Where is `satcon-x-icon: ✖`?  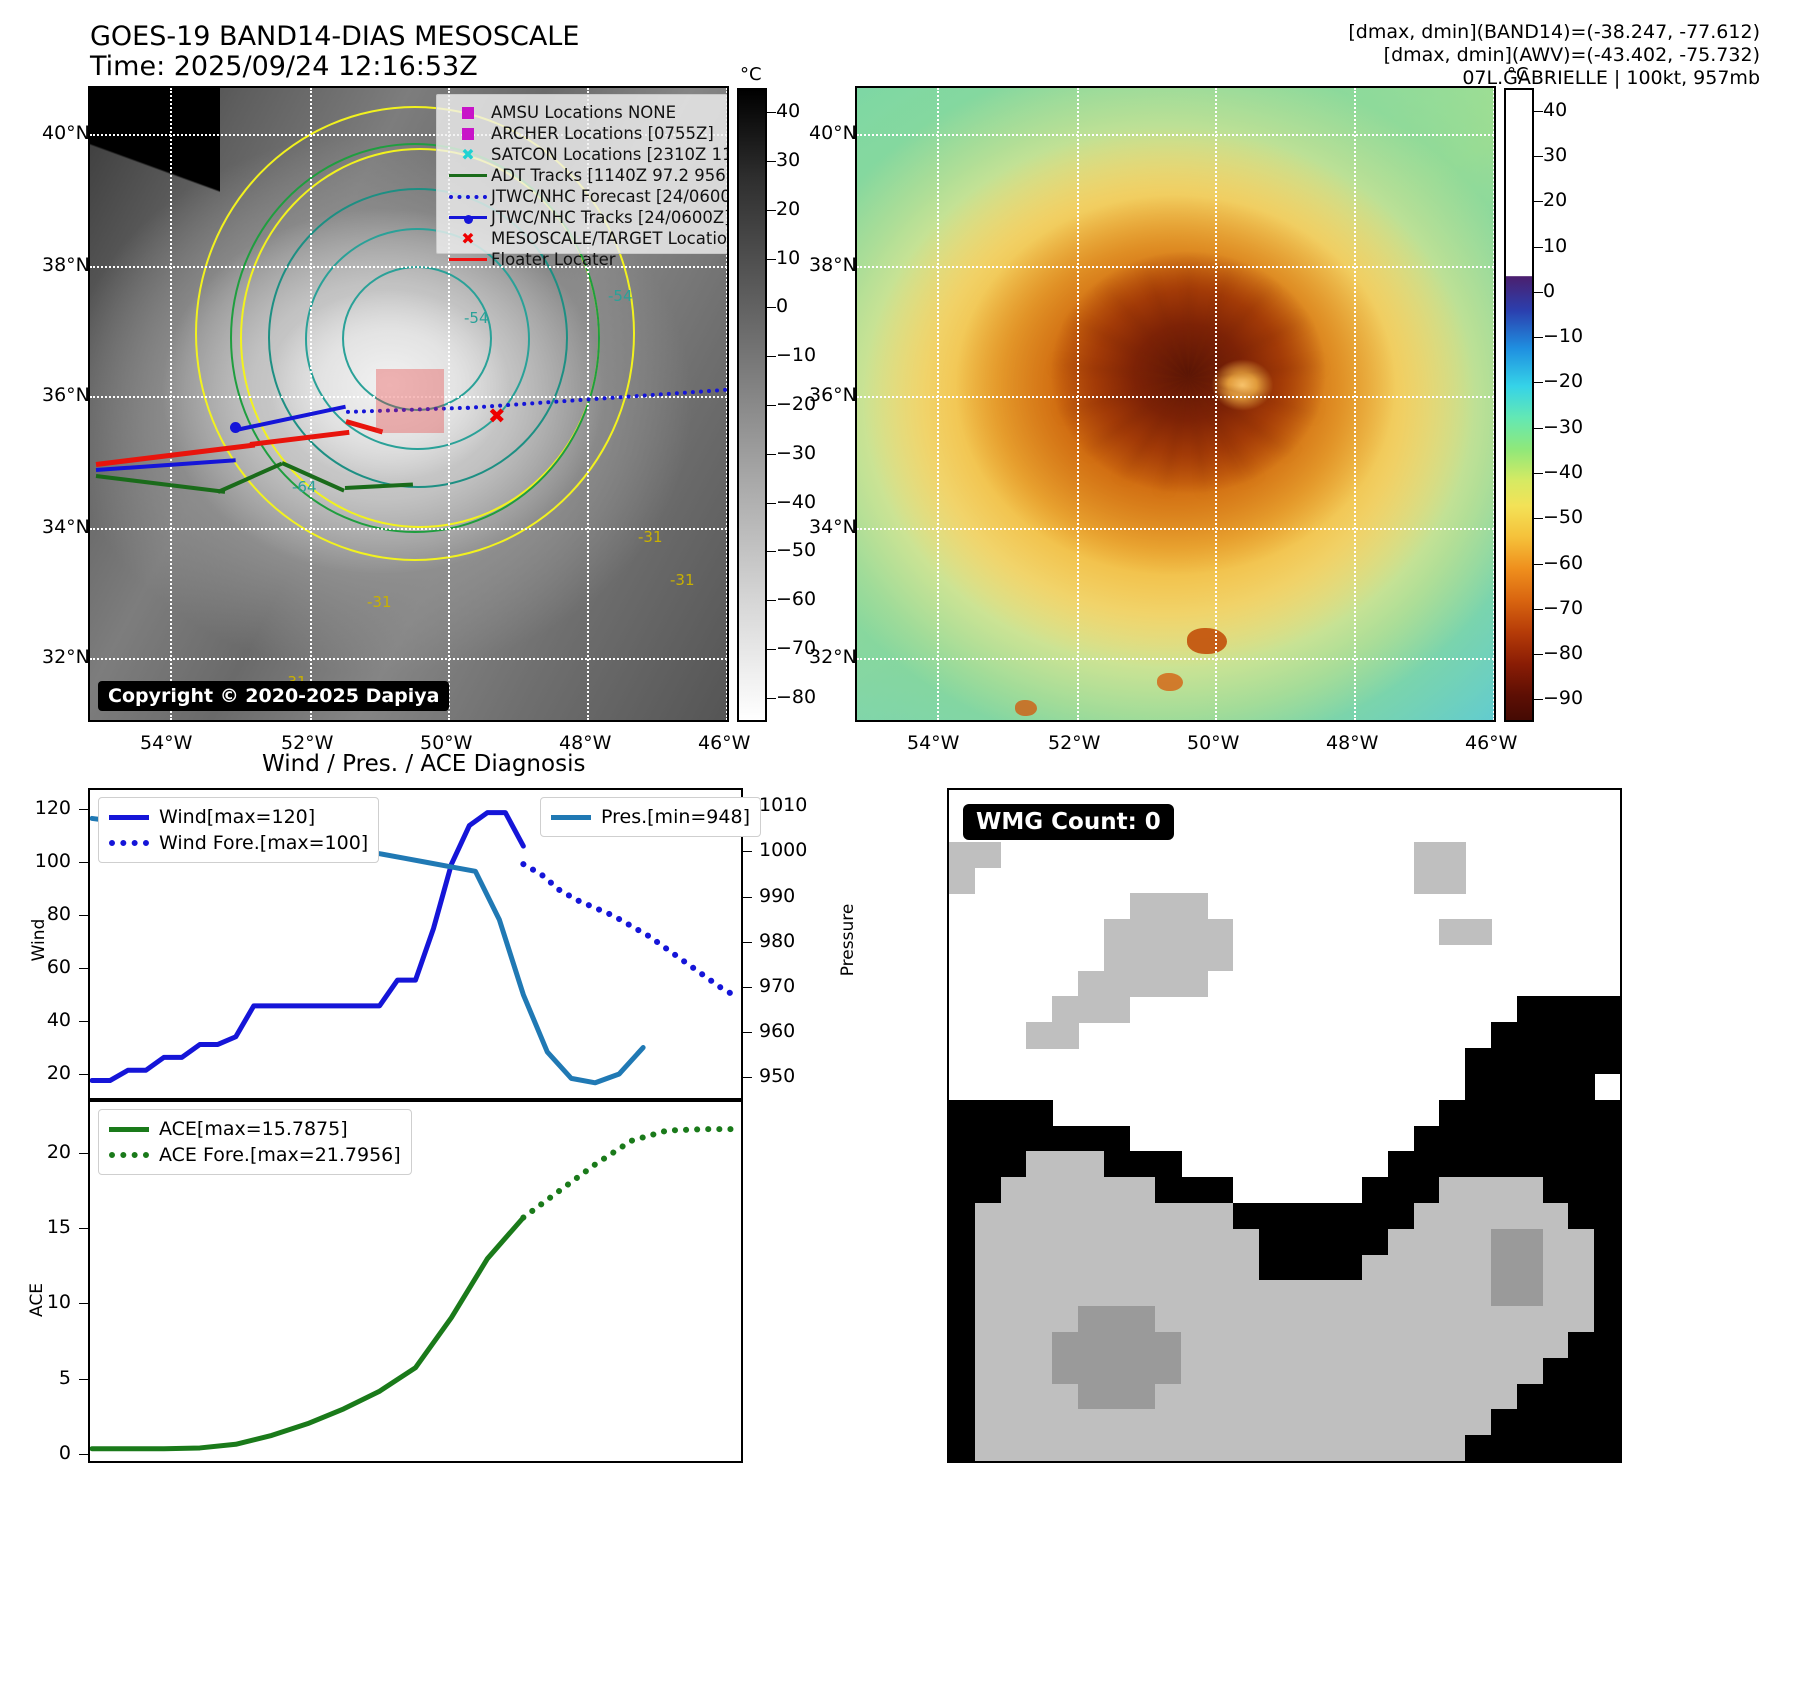
satcon-x-icon: ✖ is located at coordinates (468, 154).